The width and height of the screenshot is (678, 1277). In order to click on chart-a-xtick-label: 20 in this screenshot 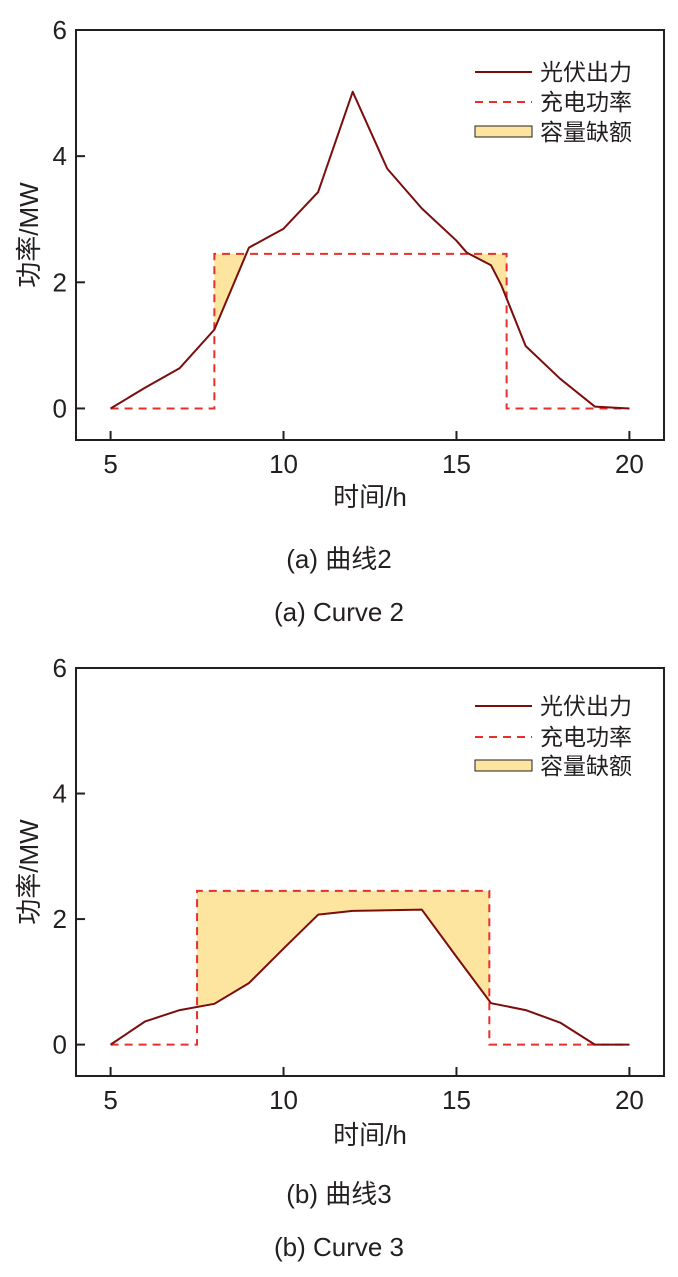, I will do `click(629, 464)`.